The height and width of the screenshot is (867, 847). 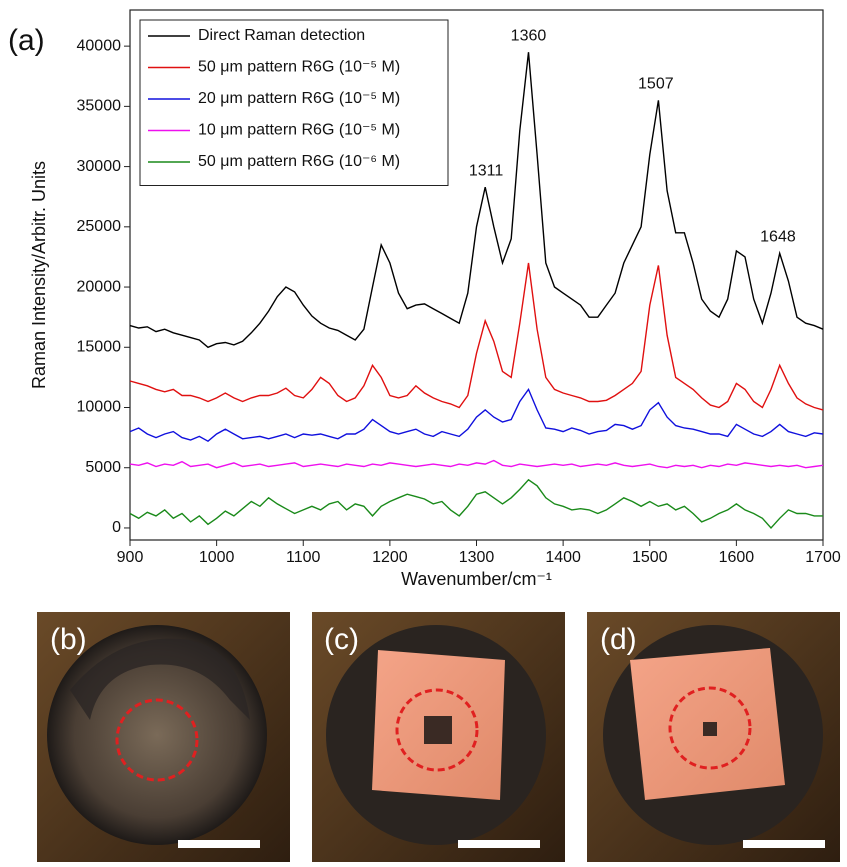 I want to click on y-tick-label: 10000, so click(x=99, y=407).